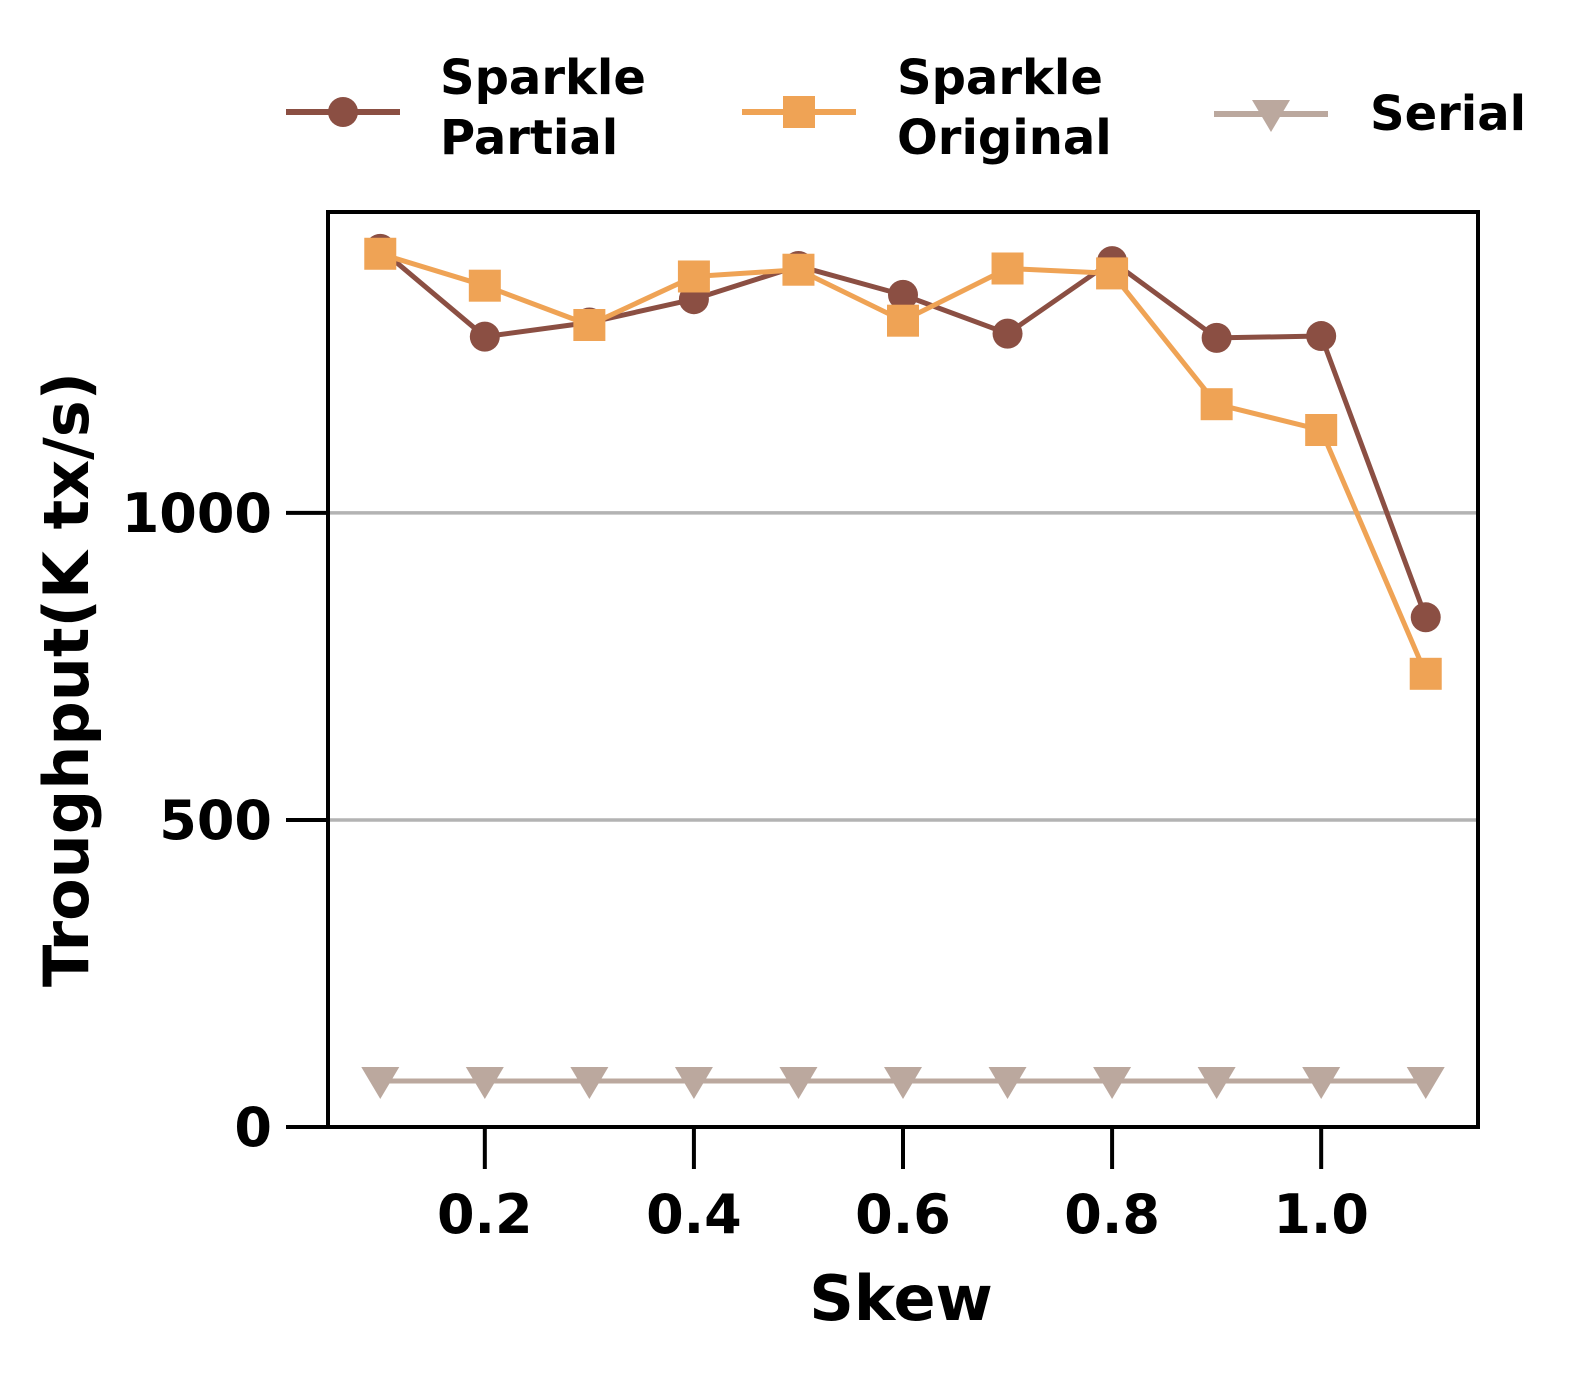  I want to click on x-tick-label: 1.0, so click(1321, 1214).